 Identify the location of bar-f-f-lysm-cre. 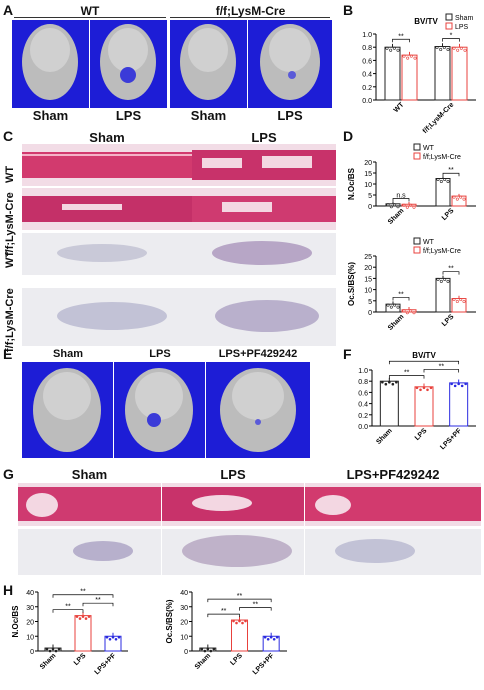
(409, 311).